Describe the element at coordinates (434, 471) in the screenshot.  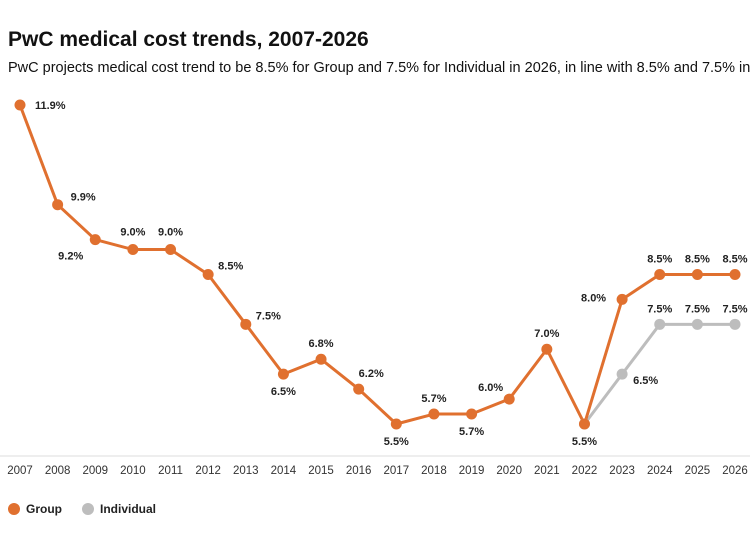
I see `x-tick-label: 2018` at that location.